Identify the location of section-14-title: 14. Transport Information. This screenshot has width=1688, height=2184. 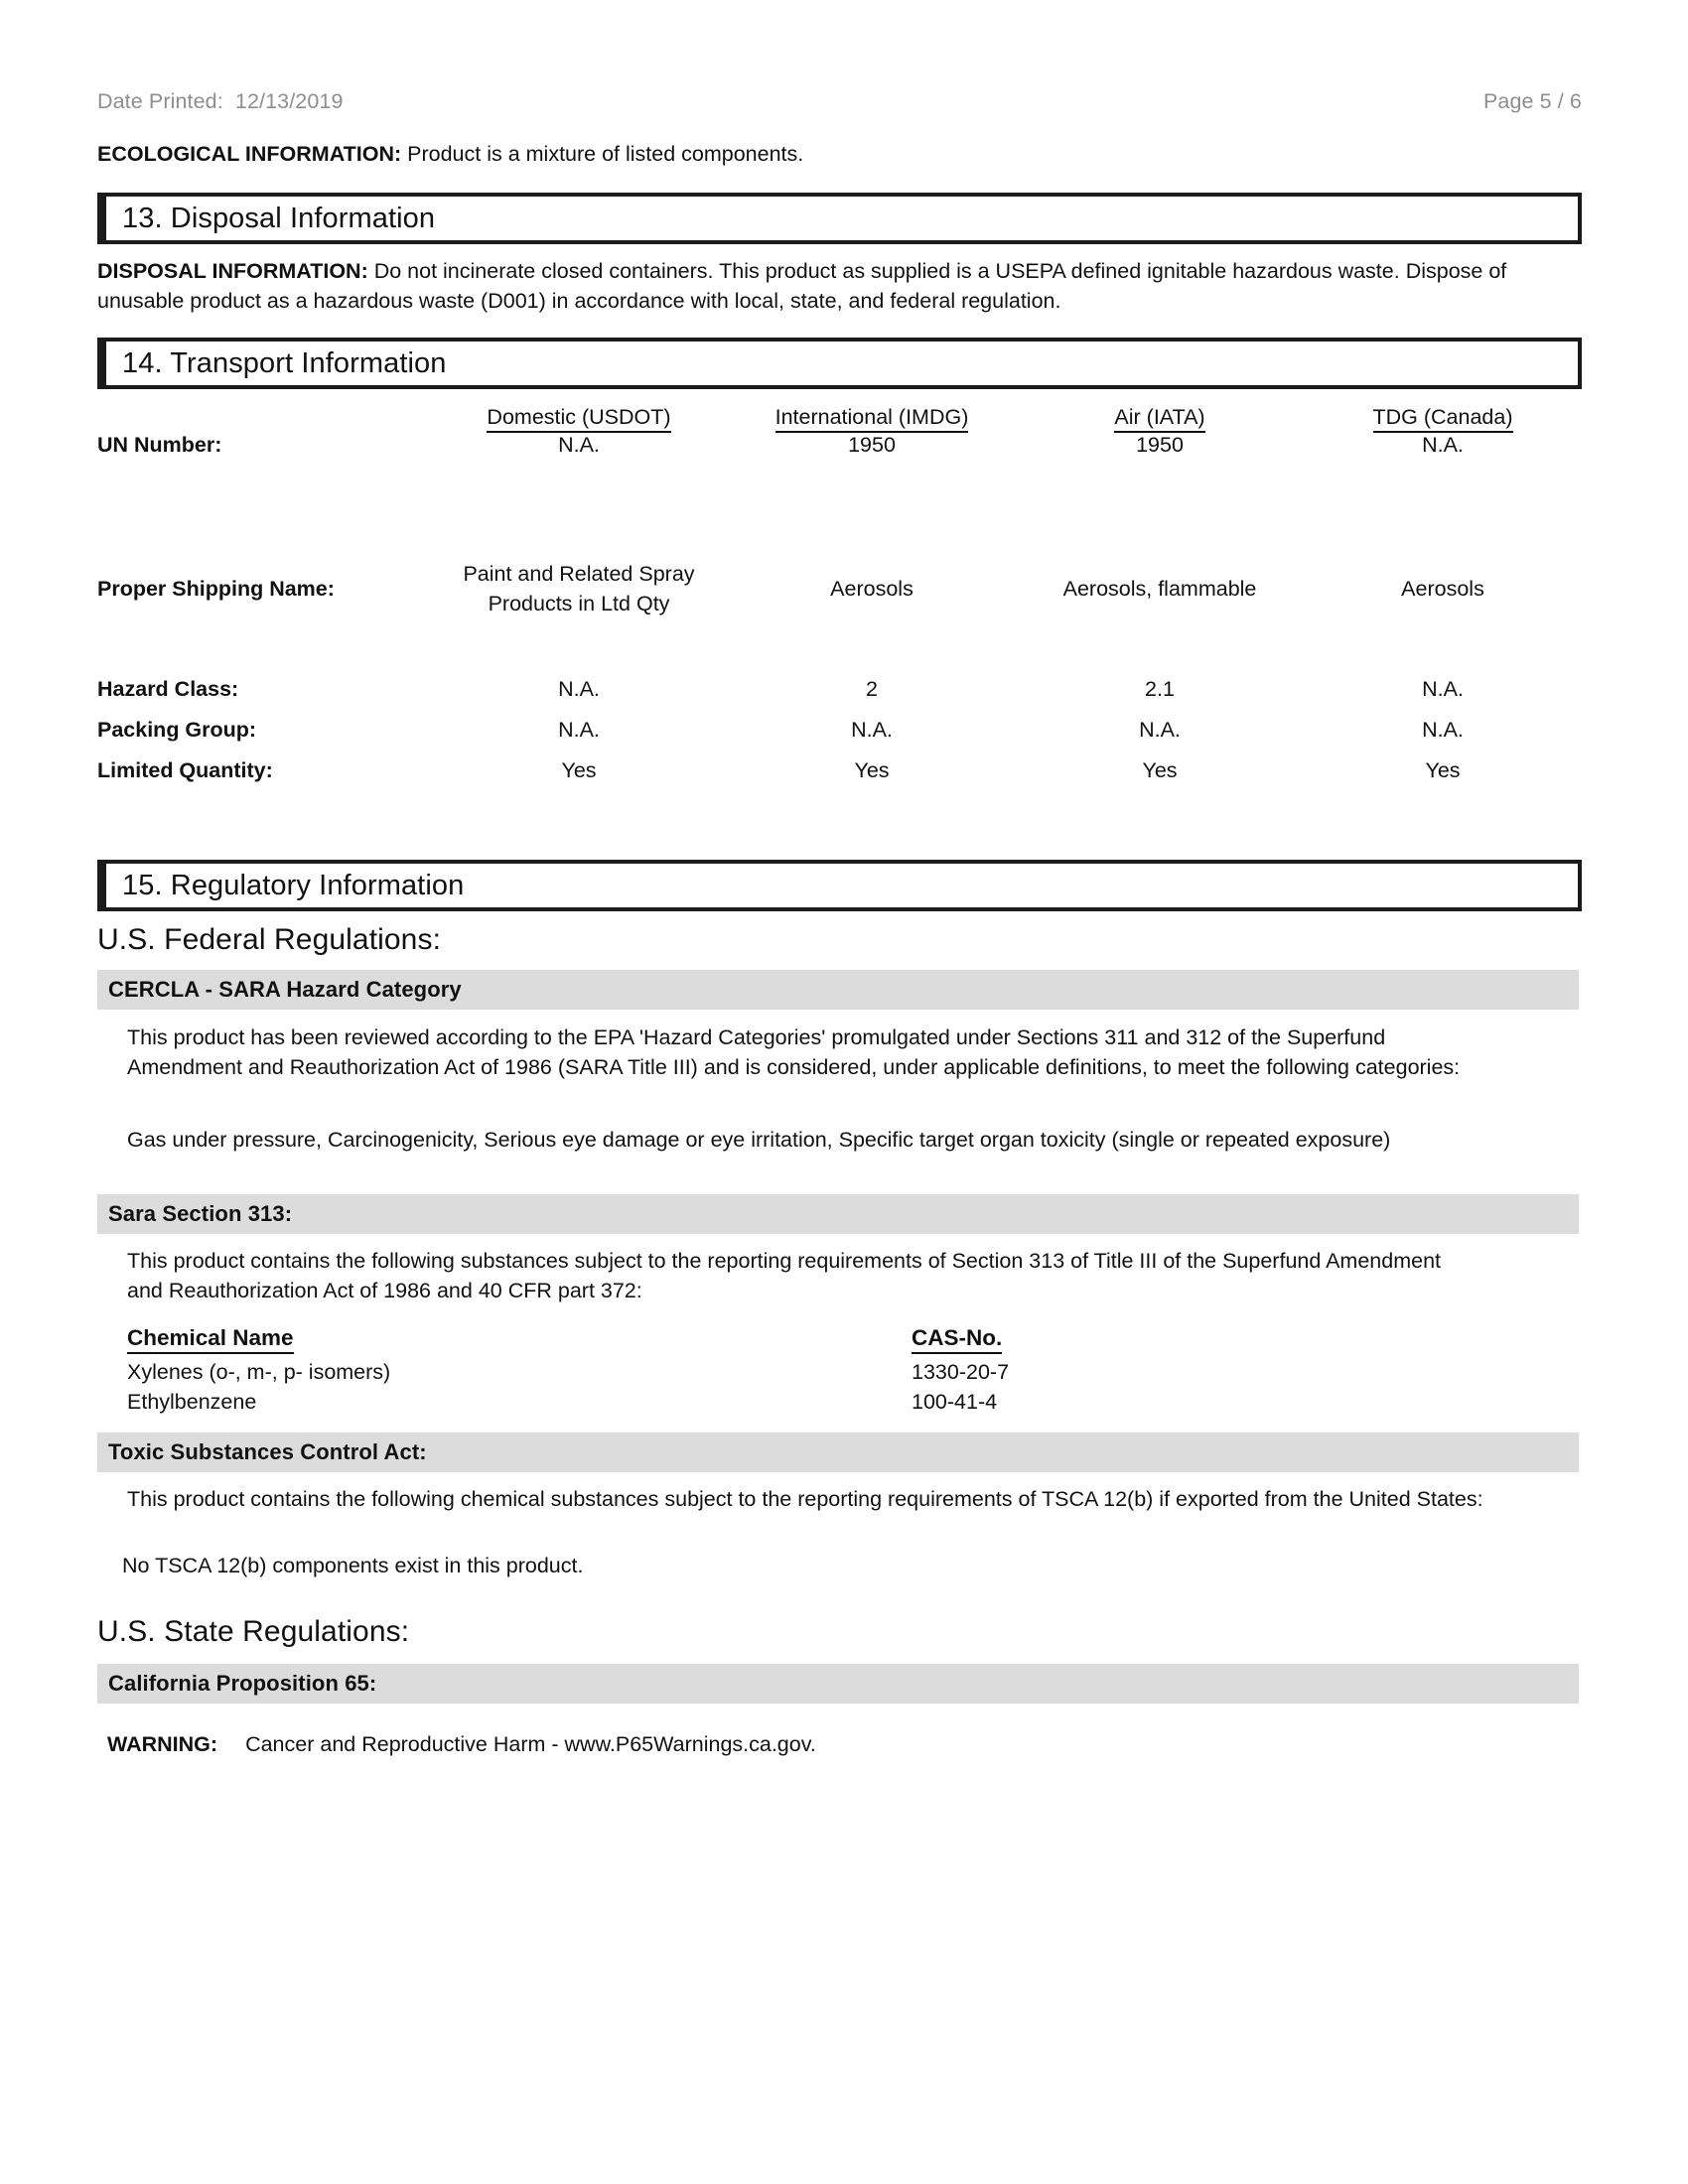
(284, 362).